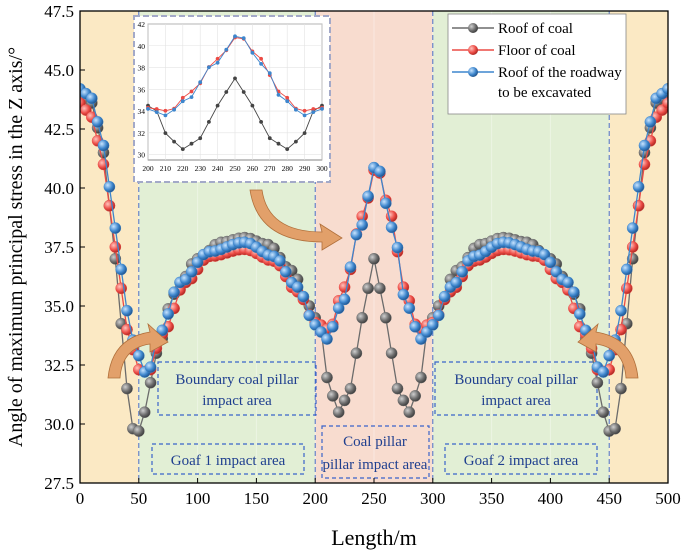  What do you see at coordinates (516, 401) in the screenshot?
I see `boundary-right-line2: impact area` at bounding box center [516, 401].